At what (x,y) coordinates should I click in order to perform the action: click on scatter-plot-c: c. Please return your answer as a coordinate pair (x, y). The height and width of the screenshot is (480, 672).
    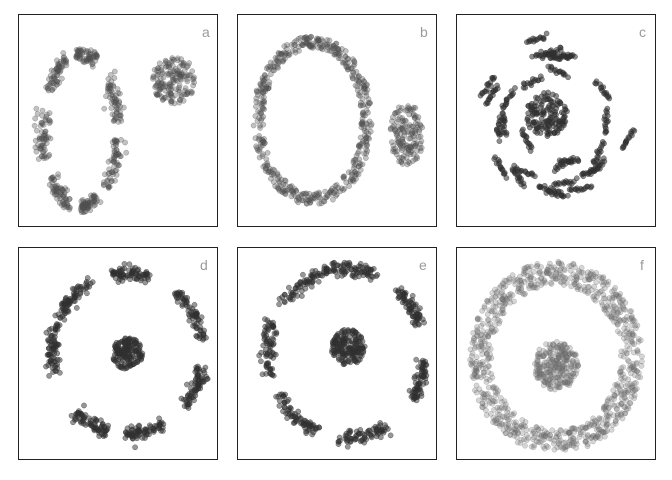
    Looking at the image, I should click on (556, 120).